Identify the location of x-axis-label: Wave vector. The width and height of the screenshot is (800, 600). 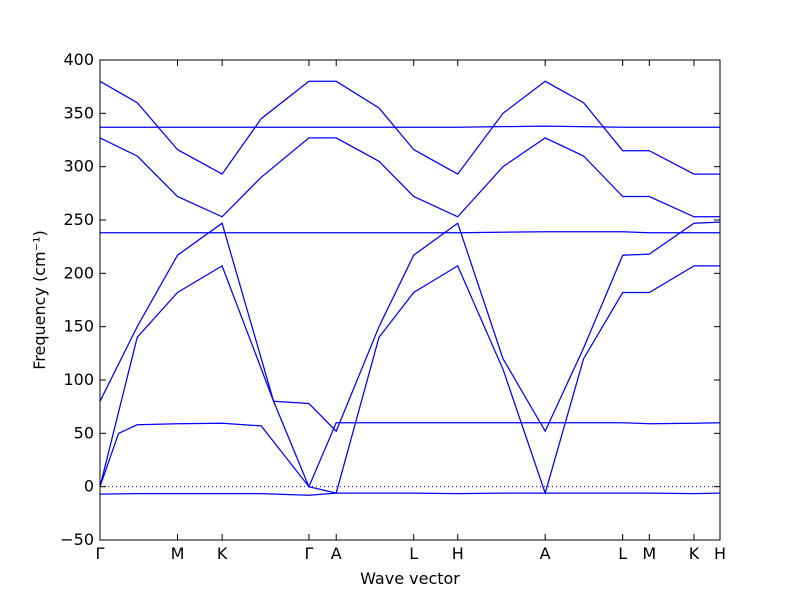
(410, 578).